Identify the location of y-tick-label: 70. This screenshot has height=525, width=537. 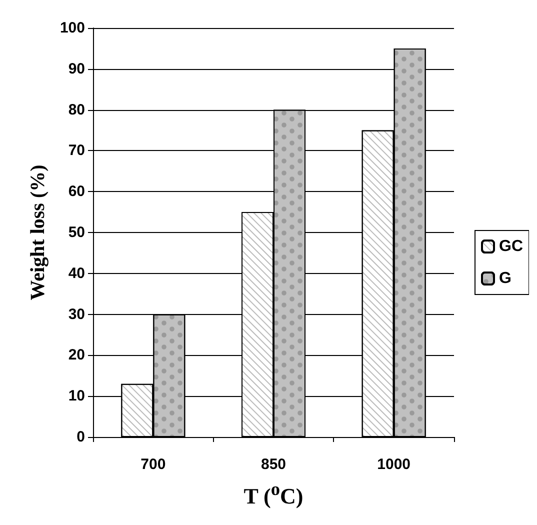
(76, 151).